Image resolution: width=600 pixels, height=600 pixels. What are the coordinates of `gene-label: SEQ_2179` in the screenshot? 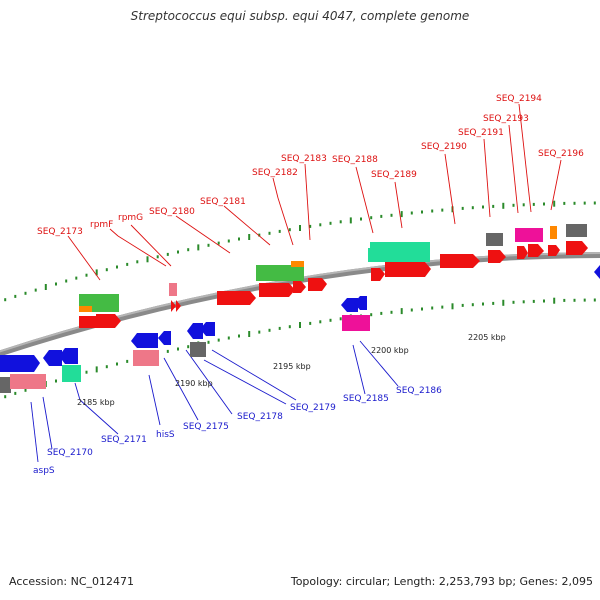 It's located at (313, 408).